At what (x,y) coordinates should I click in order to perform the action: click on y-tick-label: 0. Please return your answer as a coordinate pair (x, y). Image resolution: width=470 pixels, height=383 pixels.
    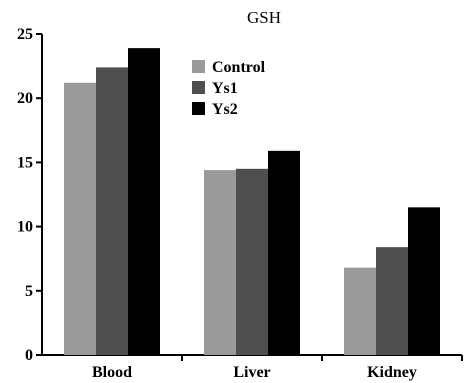
    Looking at the image, I should click on (29, 355).